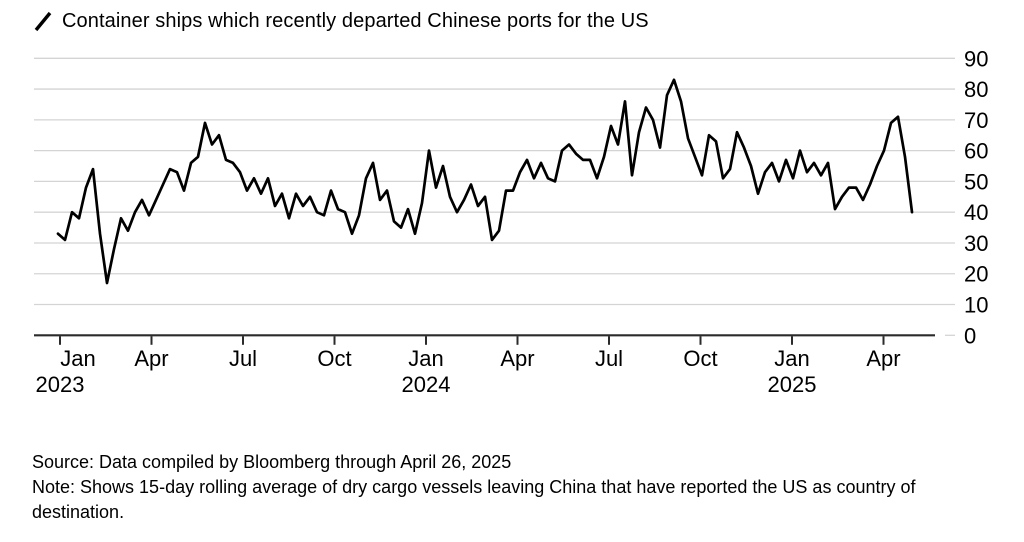  I want to click on y-axis-label: 0, so click(970, 335).